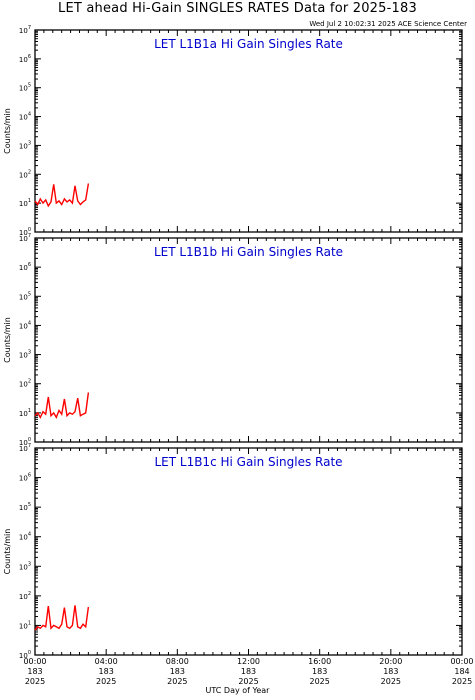  I want to click on x-tick-label: 04:00, so click(106, 661).